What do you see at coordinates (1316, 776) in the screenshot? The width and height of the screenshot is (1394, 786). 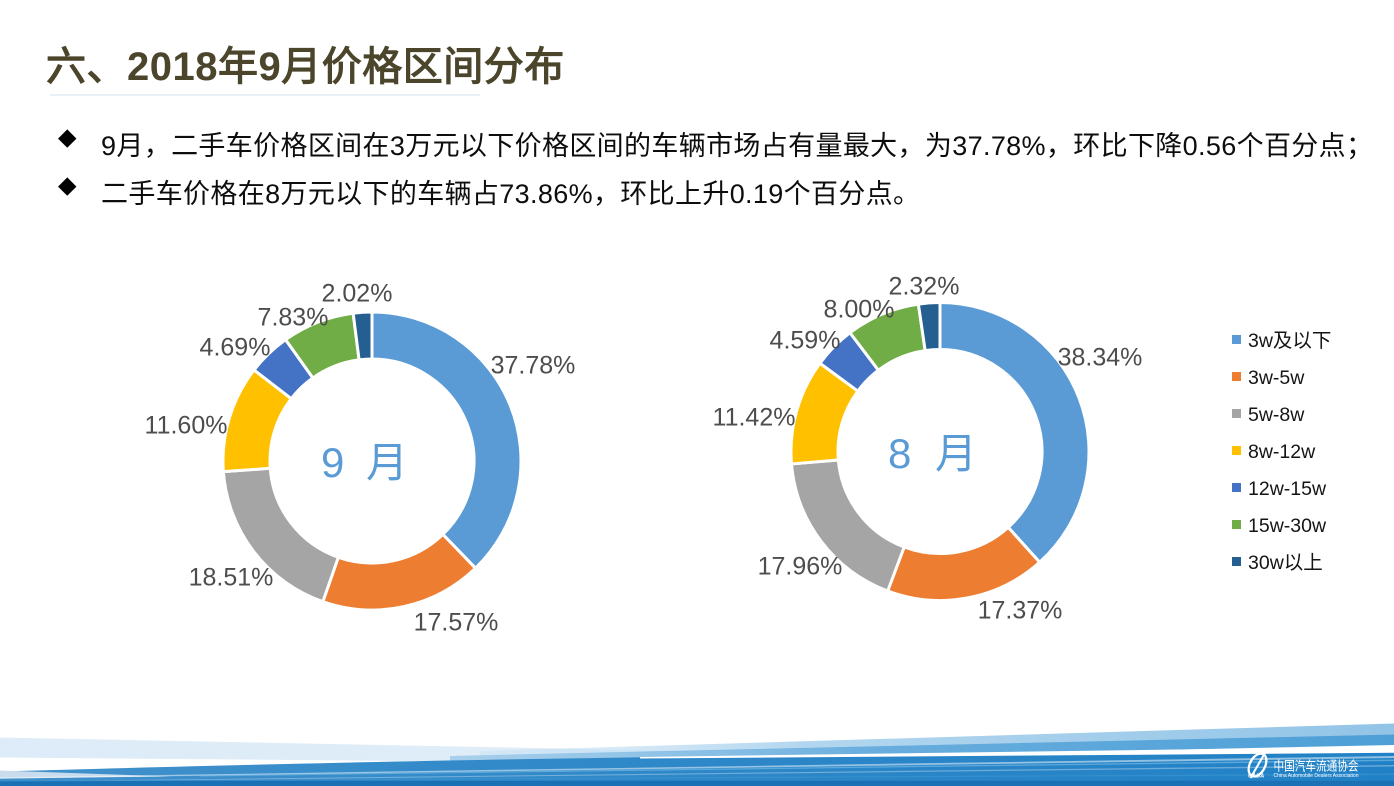 I see `svg-text:China Automobile Dealers Assoc: China Automobile Dealers Association` at bounding box center [1316, 776].